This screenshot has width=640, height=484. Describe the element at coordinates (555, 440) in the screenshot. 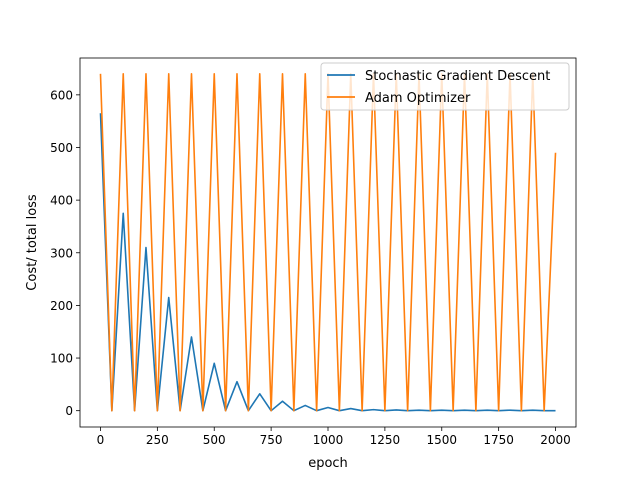

I see `x-tick-label: 2000` at that location.